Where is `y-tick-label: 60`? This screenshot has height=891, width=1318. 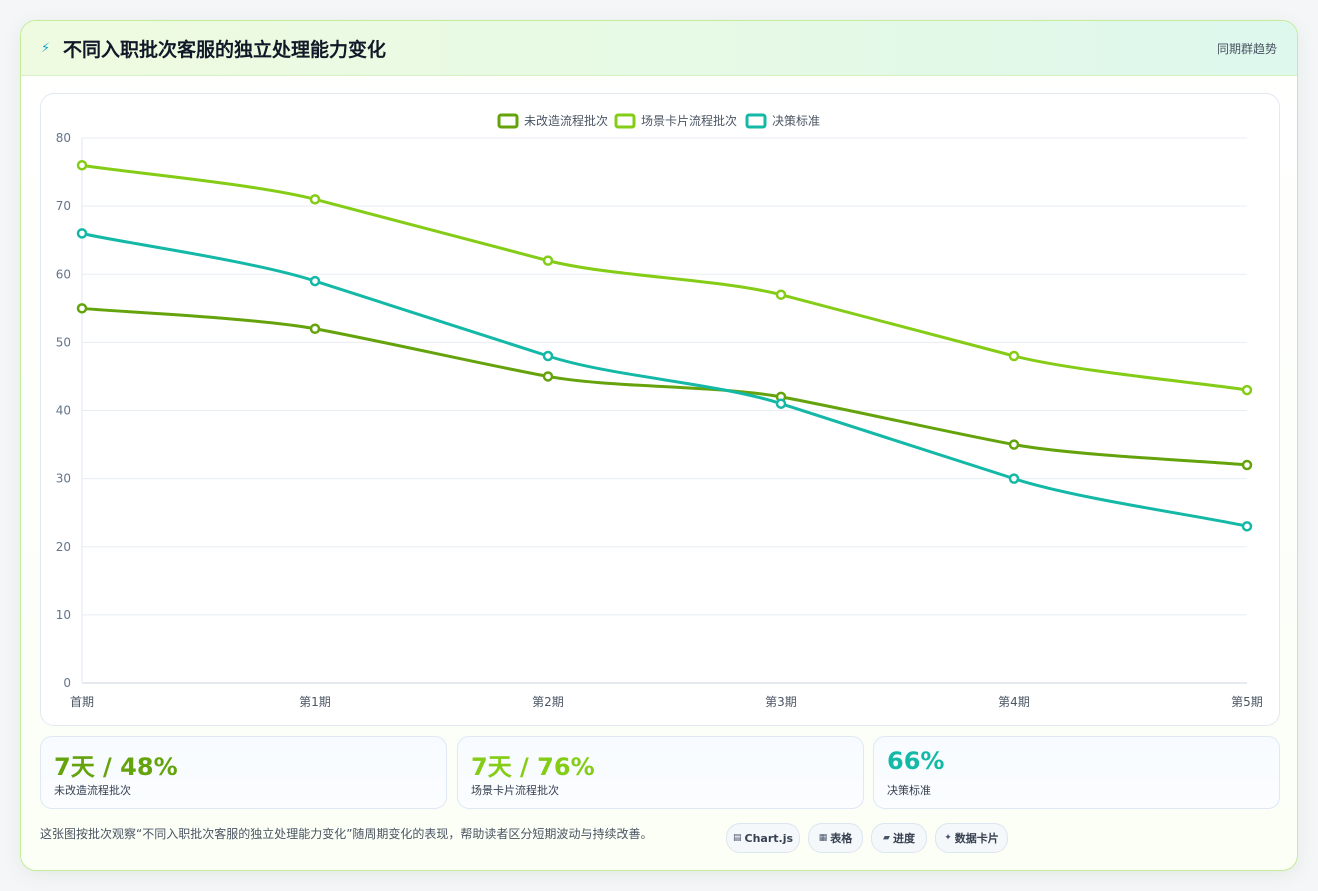
y-tick-label: 60 is located at coordinates (63, 274).